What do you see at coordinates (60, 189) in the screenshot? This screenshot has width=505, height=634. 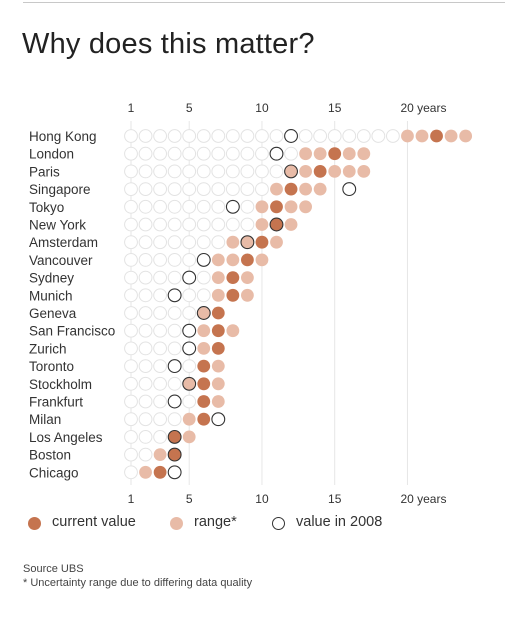 I see `city-label: Singapore` at bounding box center [60, 189].